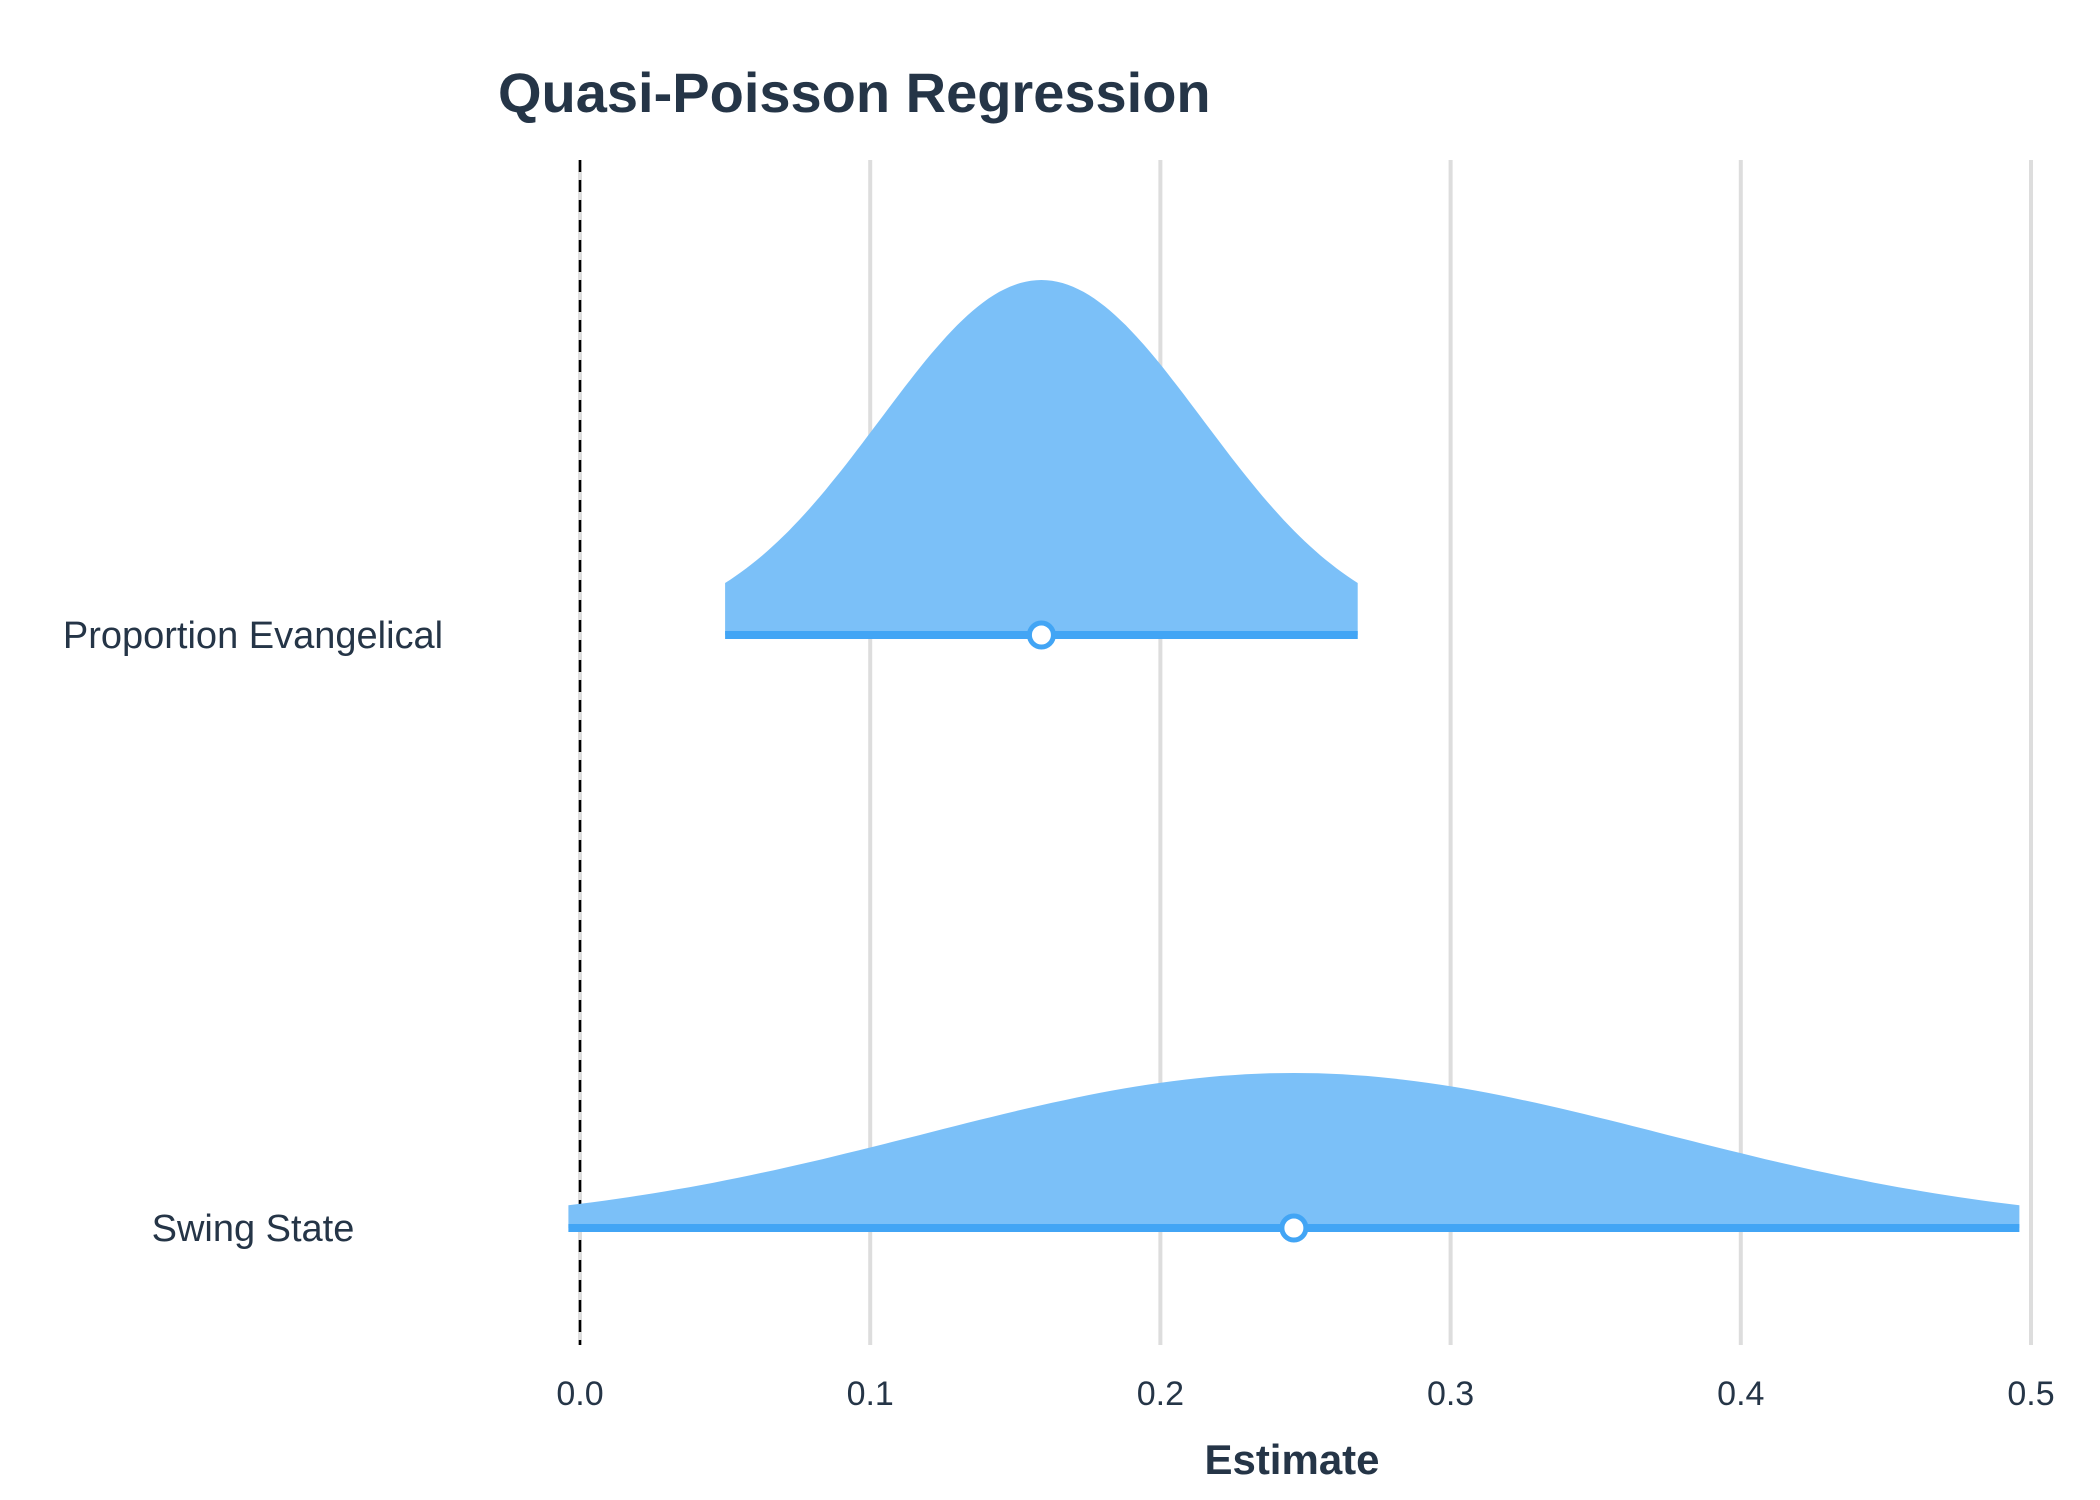 This screenshot has height=1500, width=2100. What do you see at coordinates (253, 1229) in the screenshot?
I see `category-label-1: Swing State` at bounding box center [253, 1229].